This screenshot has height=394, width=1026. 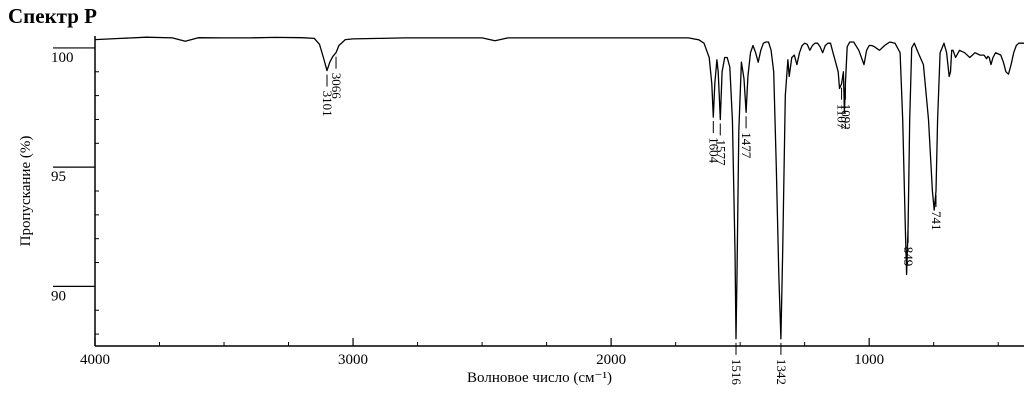 What do you see at coordinates (842, 117) in the screenshot?
I see `peak-label-1107: 1107` at bounding box center [842, 117].